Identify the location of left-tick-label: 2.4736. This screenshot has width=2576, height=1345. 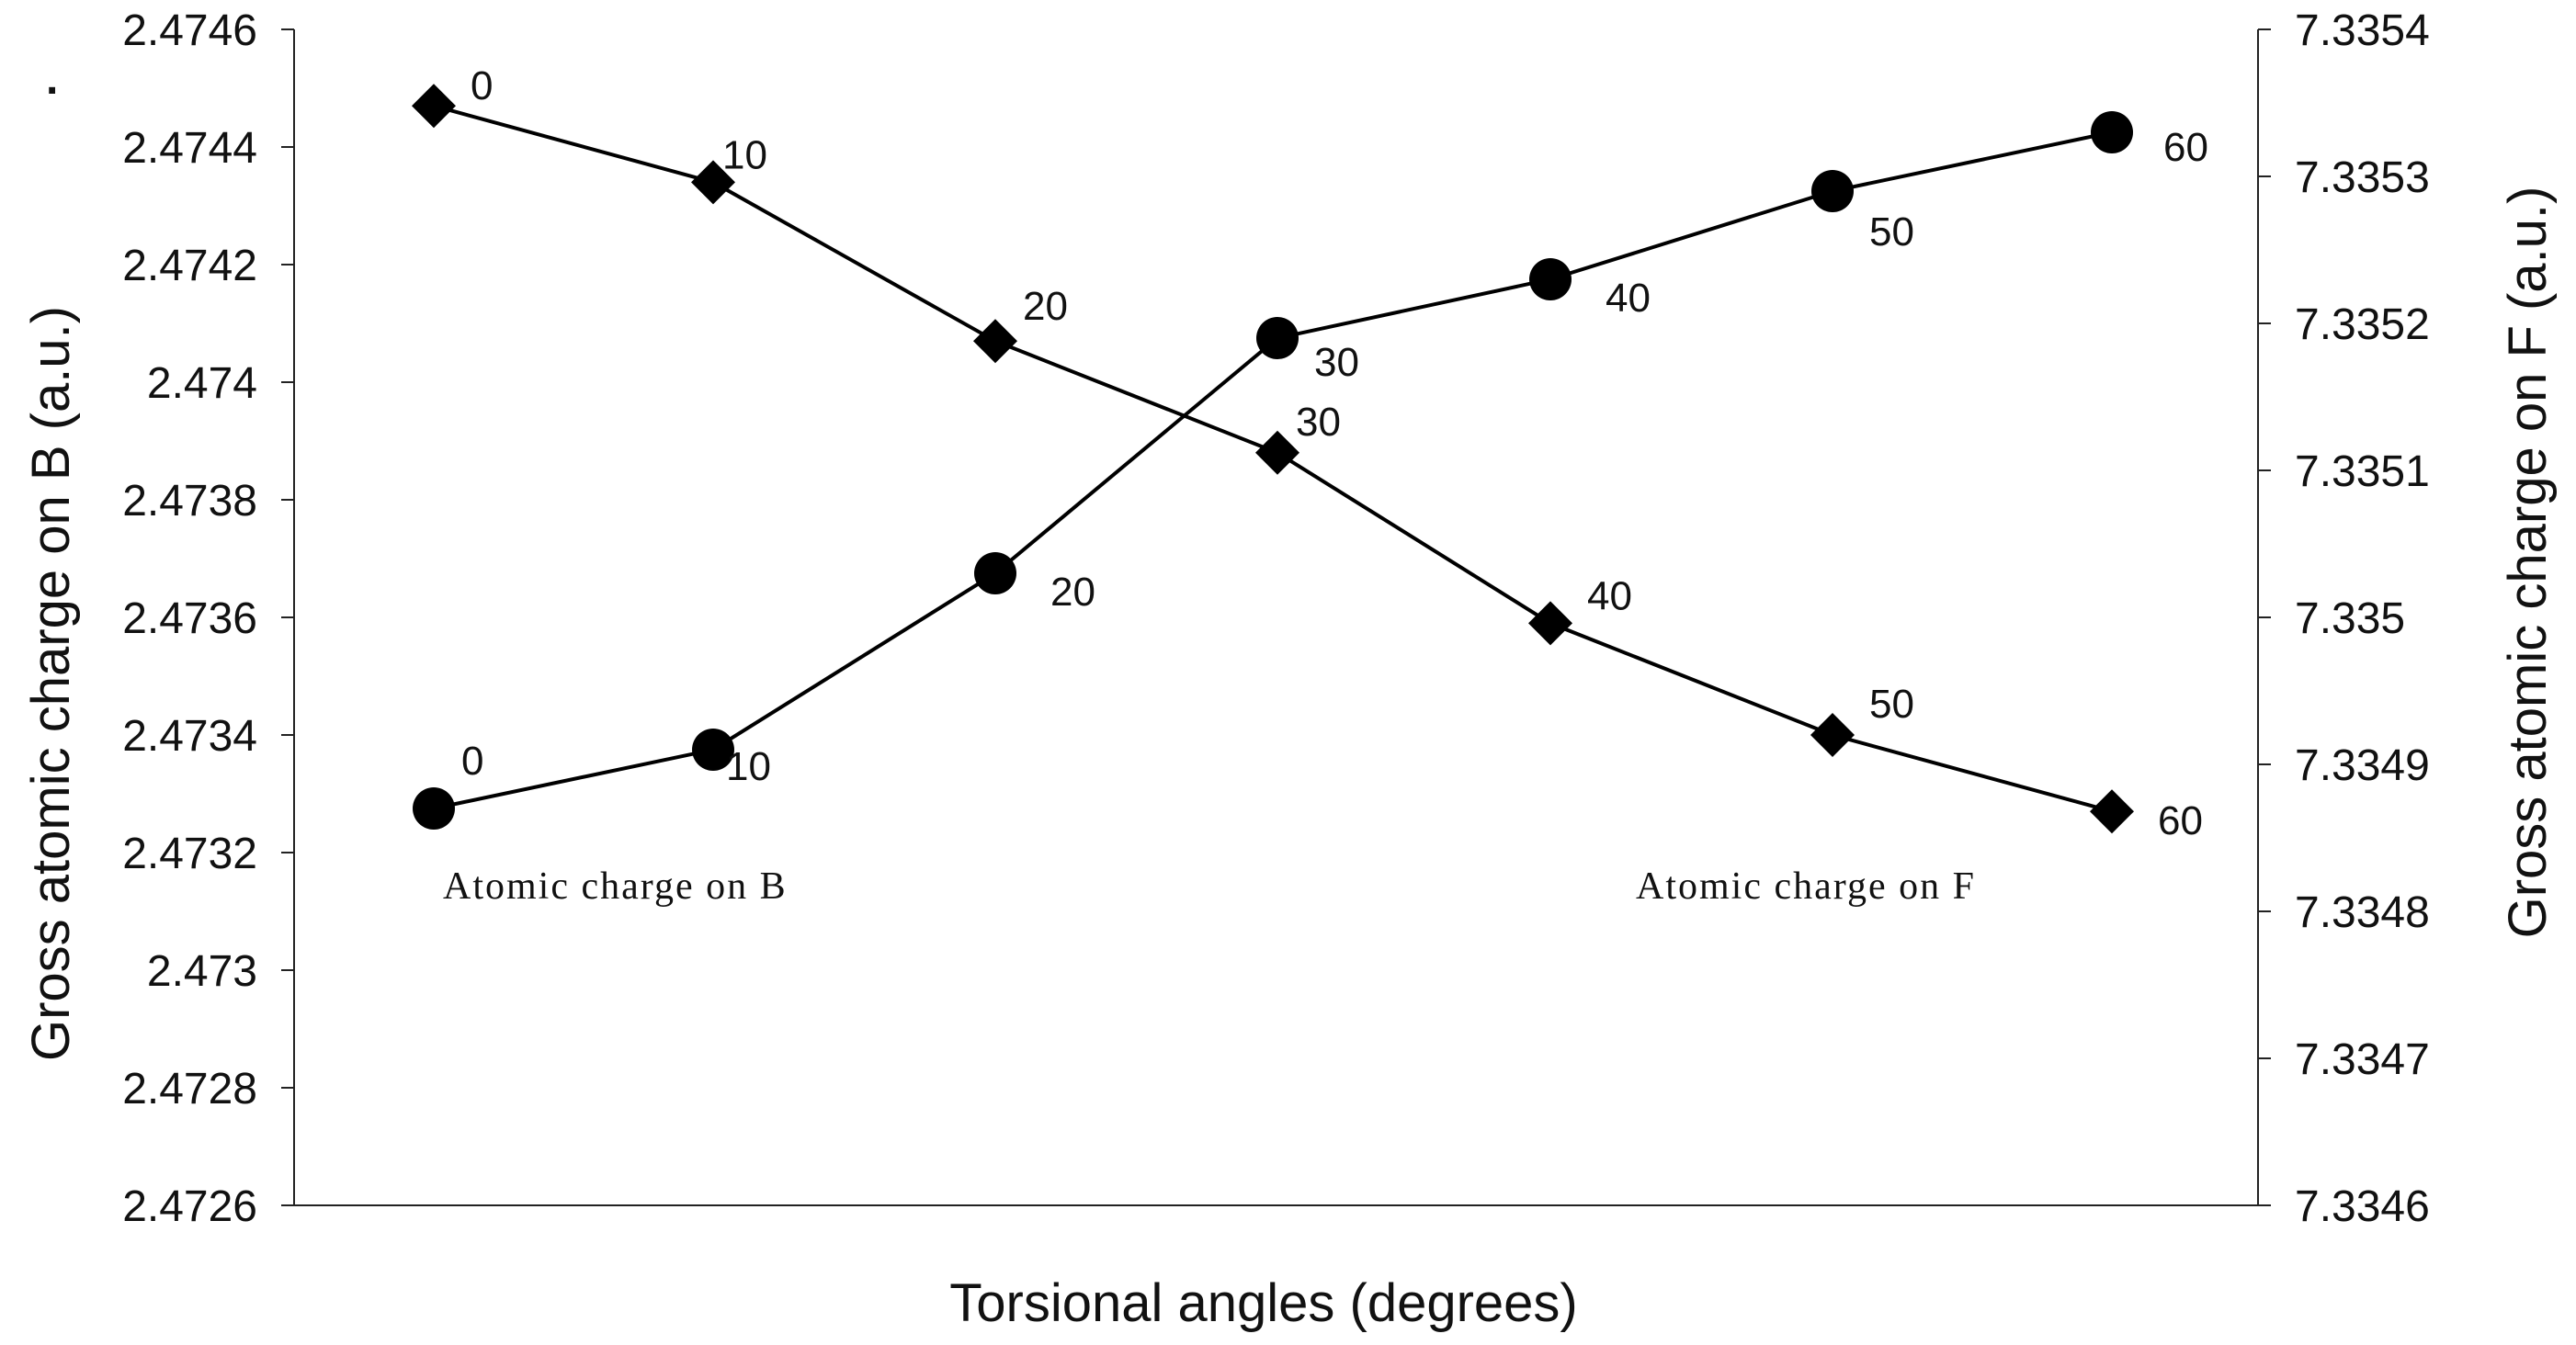
(189, 619).